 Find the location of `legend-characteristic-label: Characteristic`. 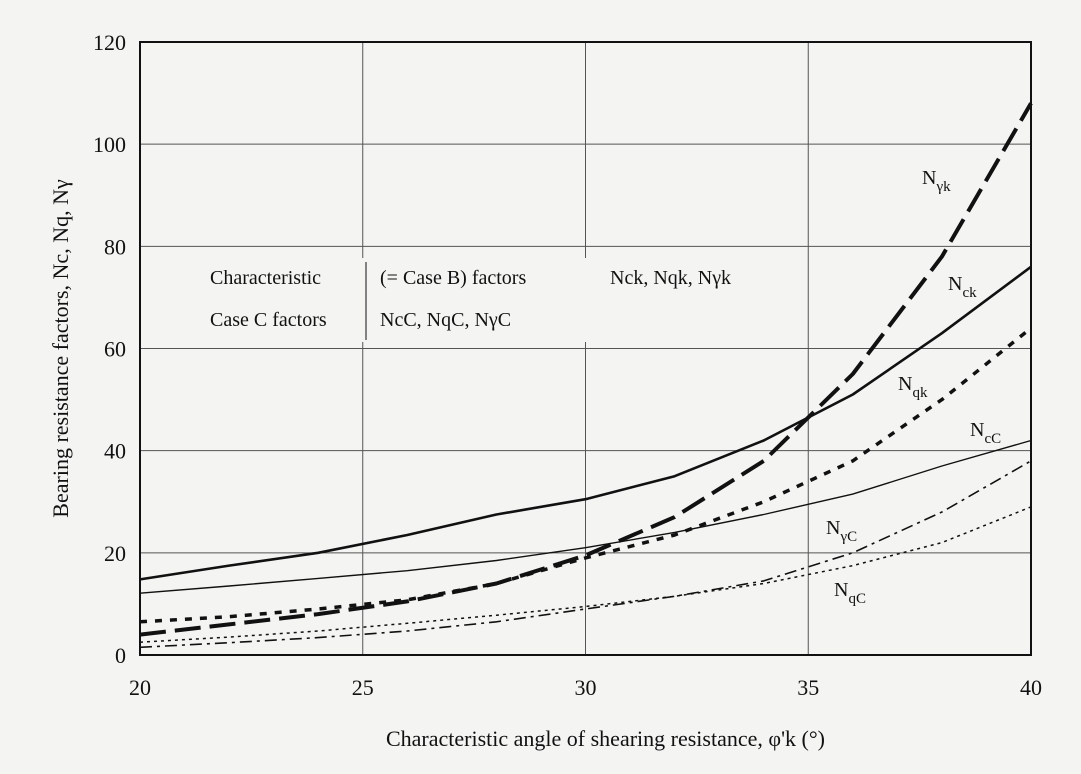

legend-characteristic-label: Characteristic is located at coordinates (265, 278).